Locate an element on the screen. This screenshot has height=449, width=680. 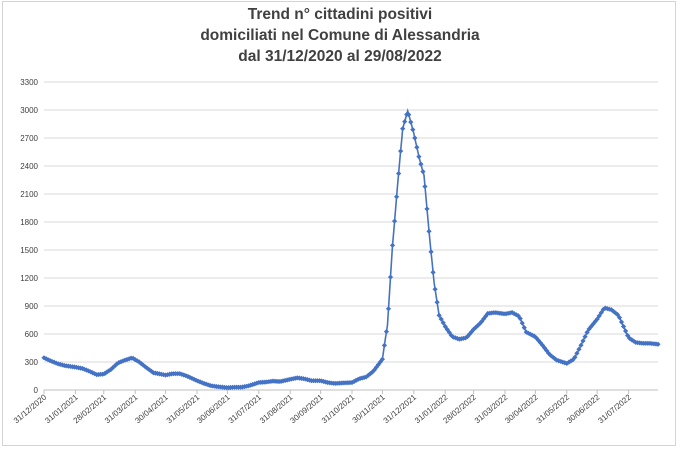
y-tick-label: 1200 is located at coordinates (29, 278).